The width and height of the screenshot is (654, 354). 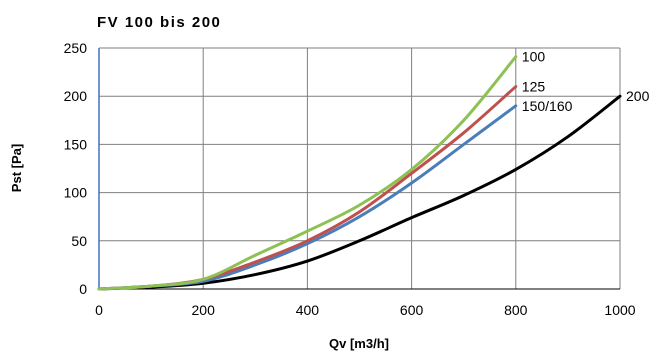 What do you see at coordinates (76, 48) in the screenshot?
I see `y-tick-label: 250` at bounding box center [76, 48].